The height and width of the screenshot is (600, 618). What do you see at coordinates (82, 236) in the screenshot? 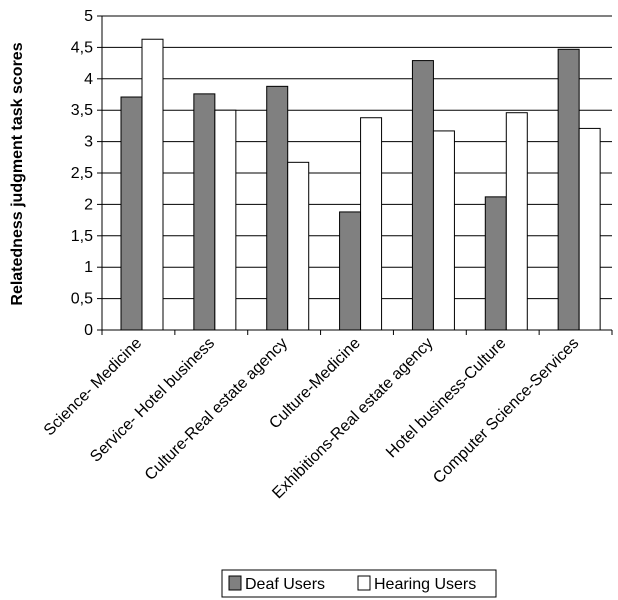
I see `y-tick-label: 1,5` at bounding box center [82, 236].